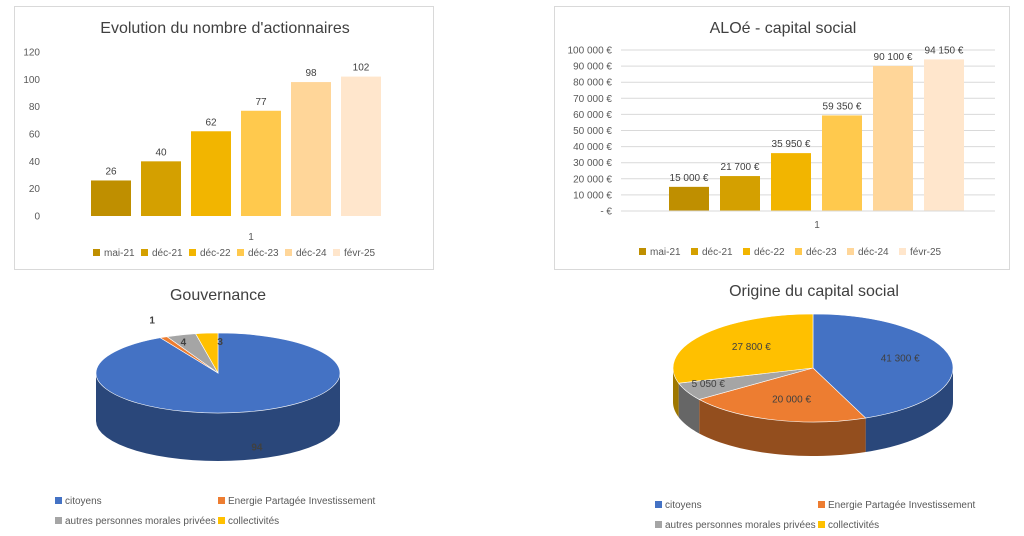 The image size is (1024, 536). I want to click on slice-Energie Partagée Investissement, so click(782, 395).